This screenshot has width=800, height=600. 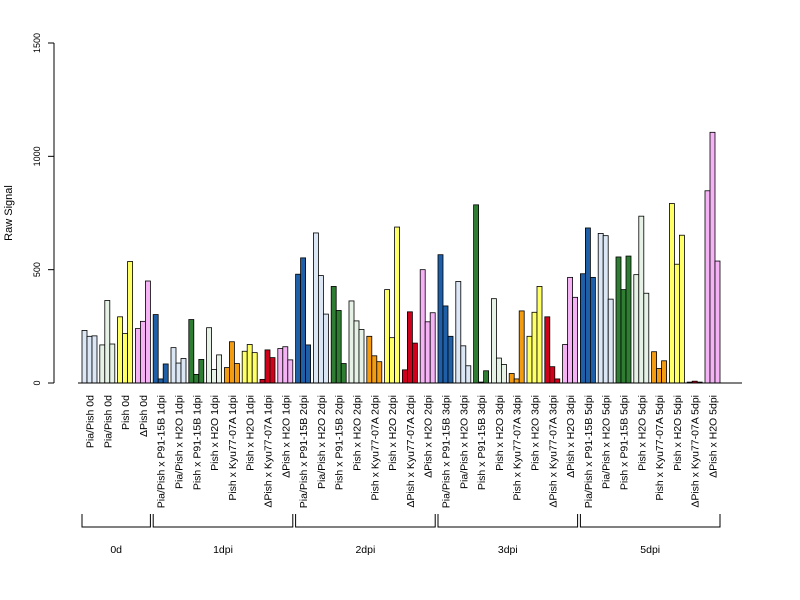 What do you see at coordinates (340, 442) in the screenshot?
I see `category-label: Pish x P91-15B 2dpi` at bounding box center [340, 442].